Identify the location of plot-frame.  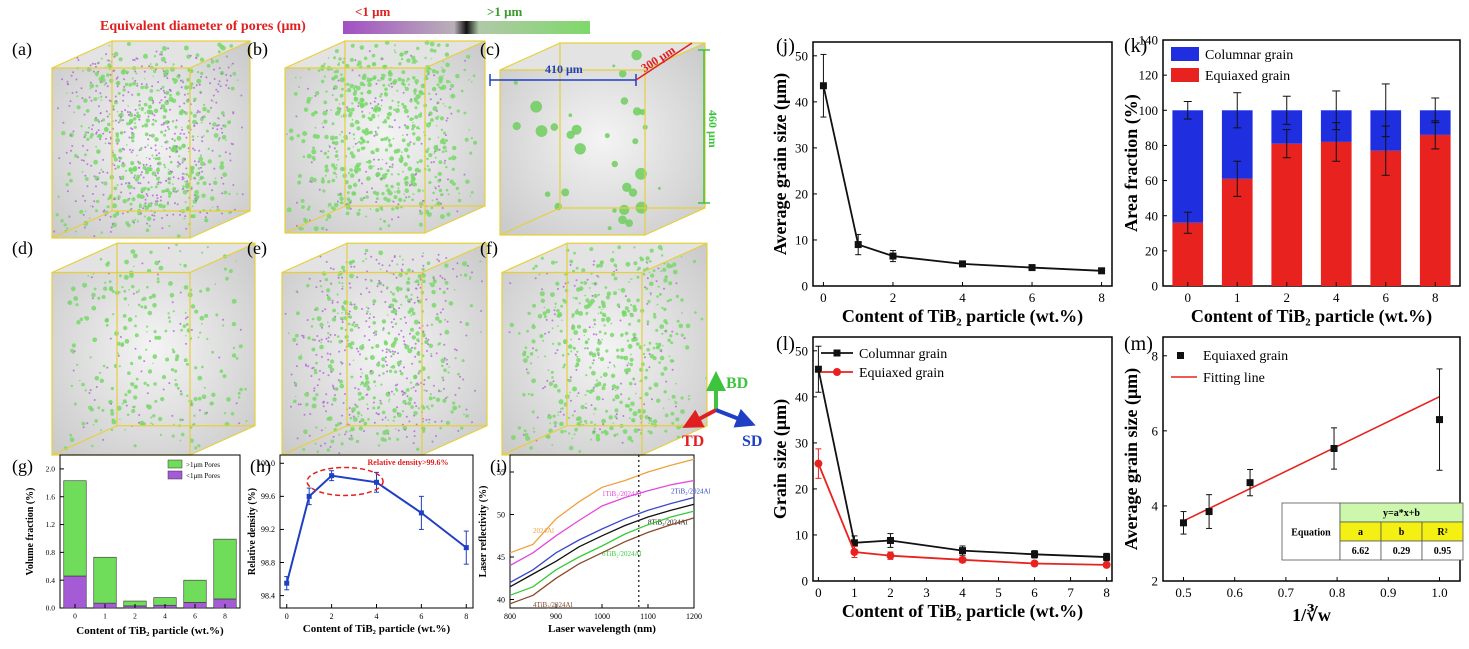
(1311, 163).